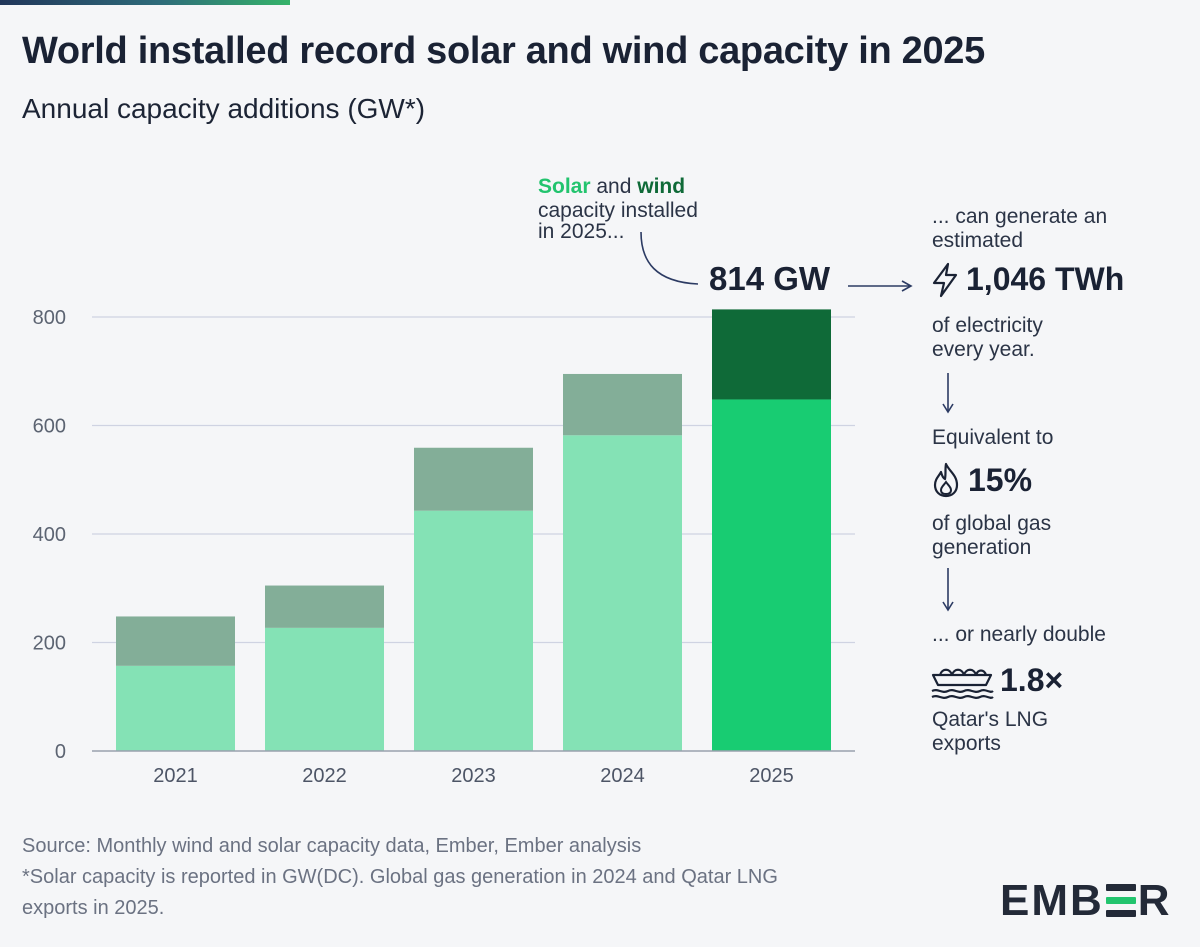  I want to click on arrow-to-twh-head, so click(907, 286).